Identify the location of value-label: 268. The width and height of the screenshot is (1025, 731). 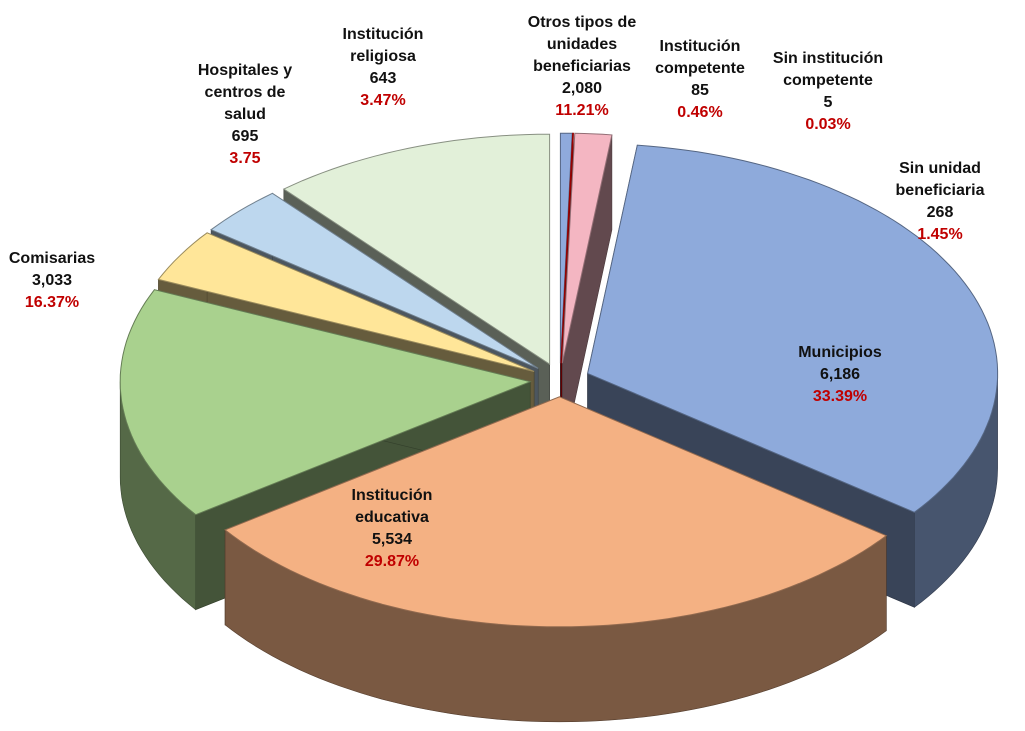
(940, 212).